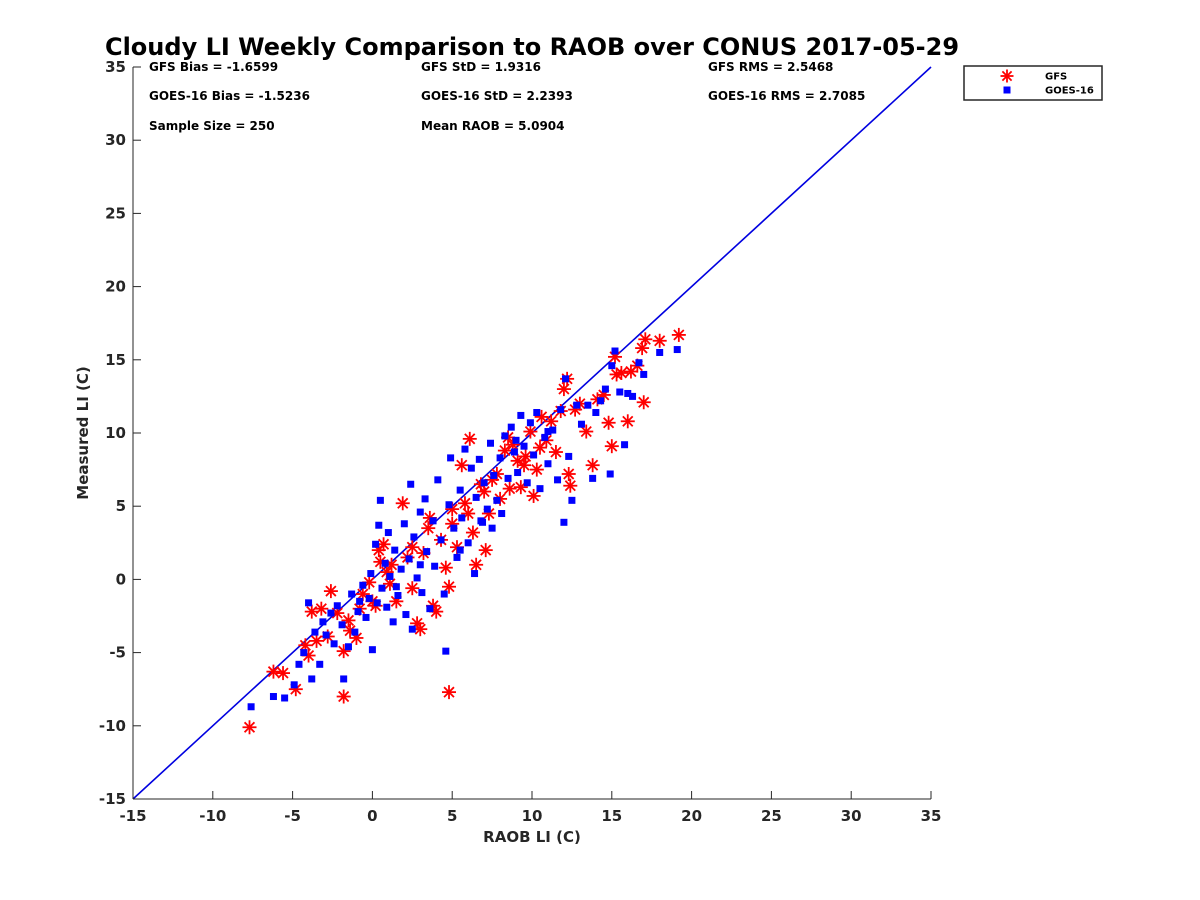 The height and width of the screenshot is (900, 1200). What do you see at coordinates (1056, 77) in the screenshot?
I see `legend-entry-label: GFS` at bounding box center [1056, 77].